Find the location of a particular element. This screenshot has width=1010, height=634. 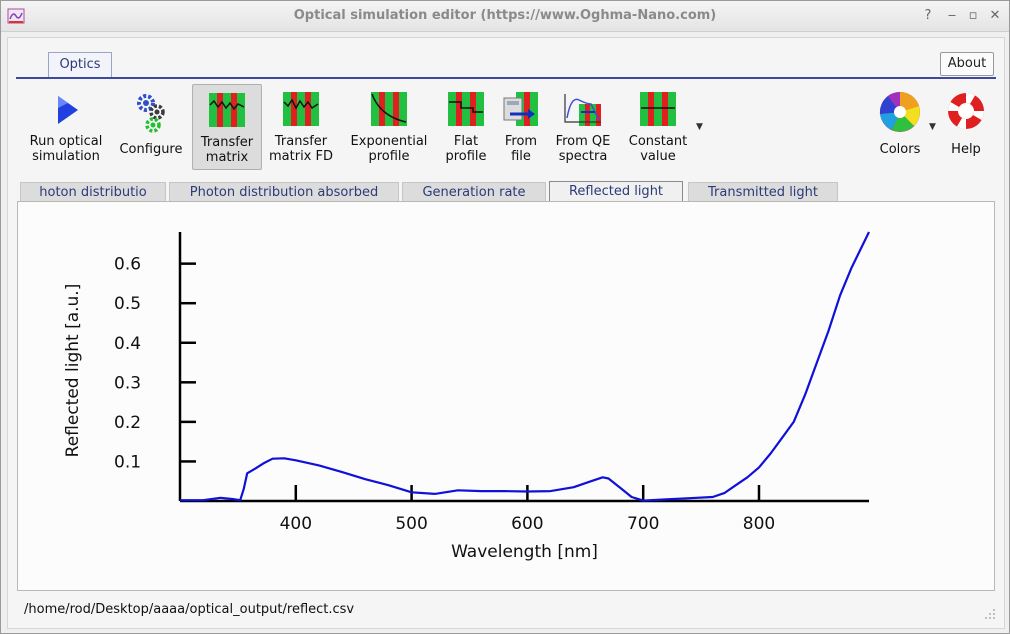

tab-optics: Optics is located at coordinates (80, 64).